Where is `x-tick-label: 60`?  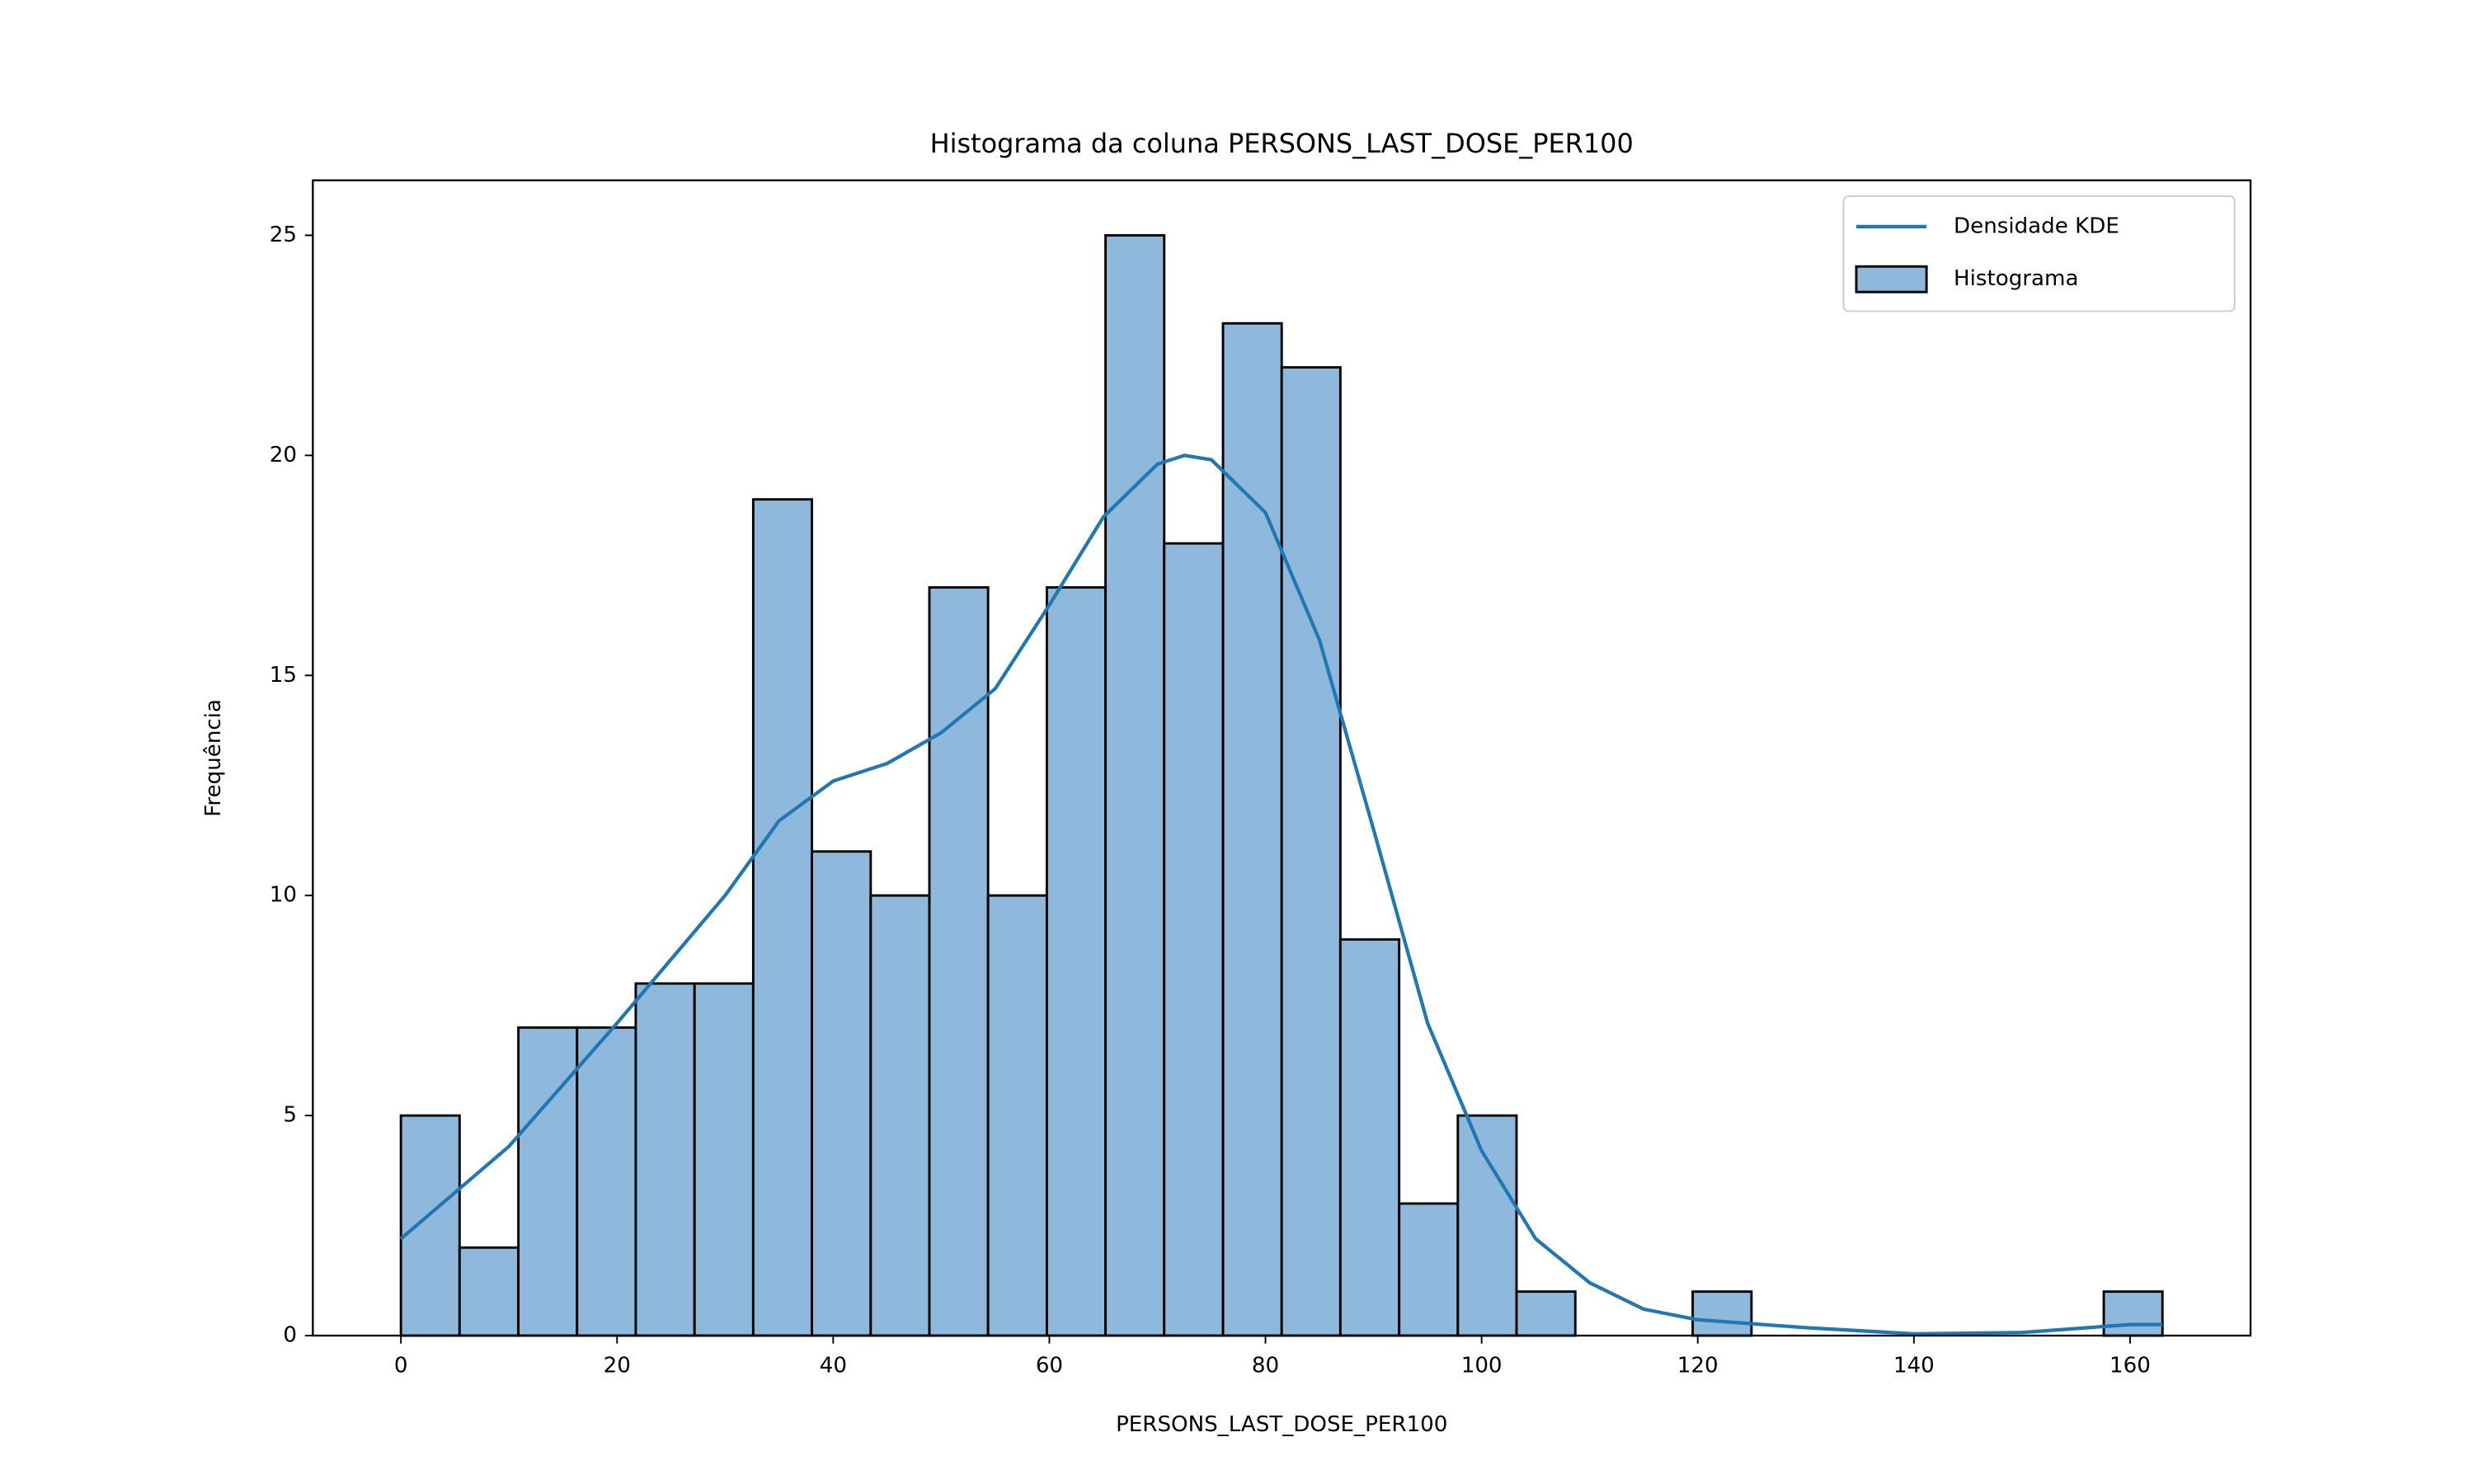
x-tick-label: 60 is located at coordinates (1049, 1365).